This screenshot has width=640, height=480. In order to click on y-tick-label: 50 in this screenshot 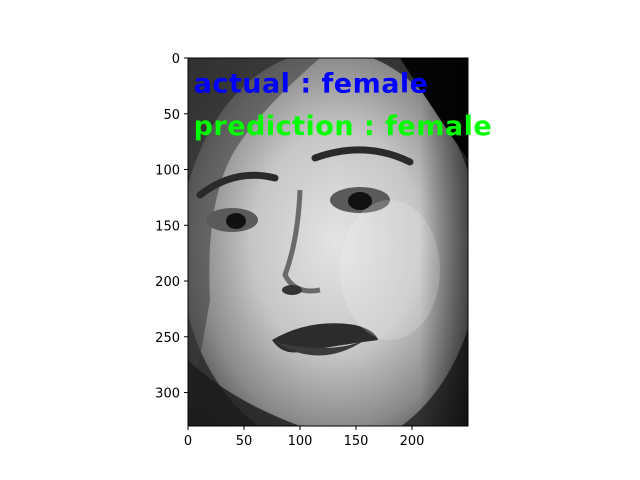, I will do `click(171, 115)`.